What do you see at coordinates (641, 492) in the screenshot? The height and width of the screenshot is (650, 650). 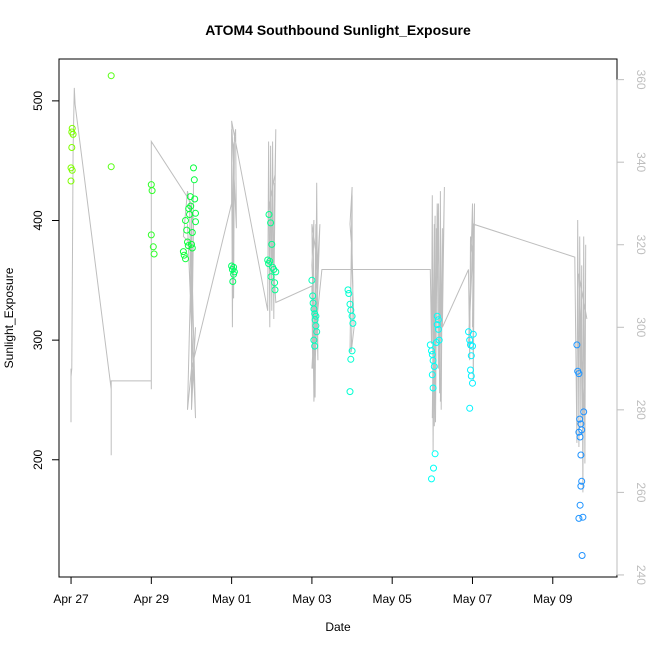 I see `y2-tick-label: 260` at bounding box center [641, 492].